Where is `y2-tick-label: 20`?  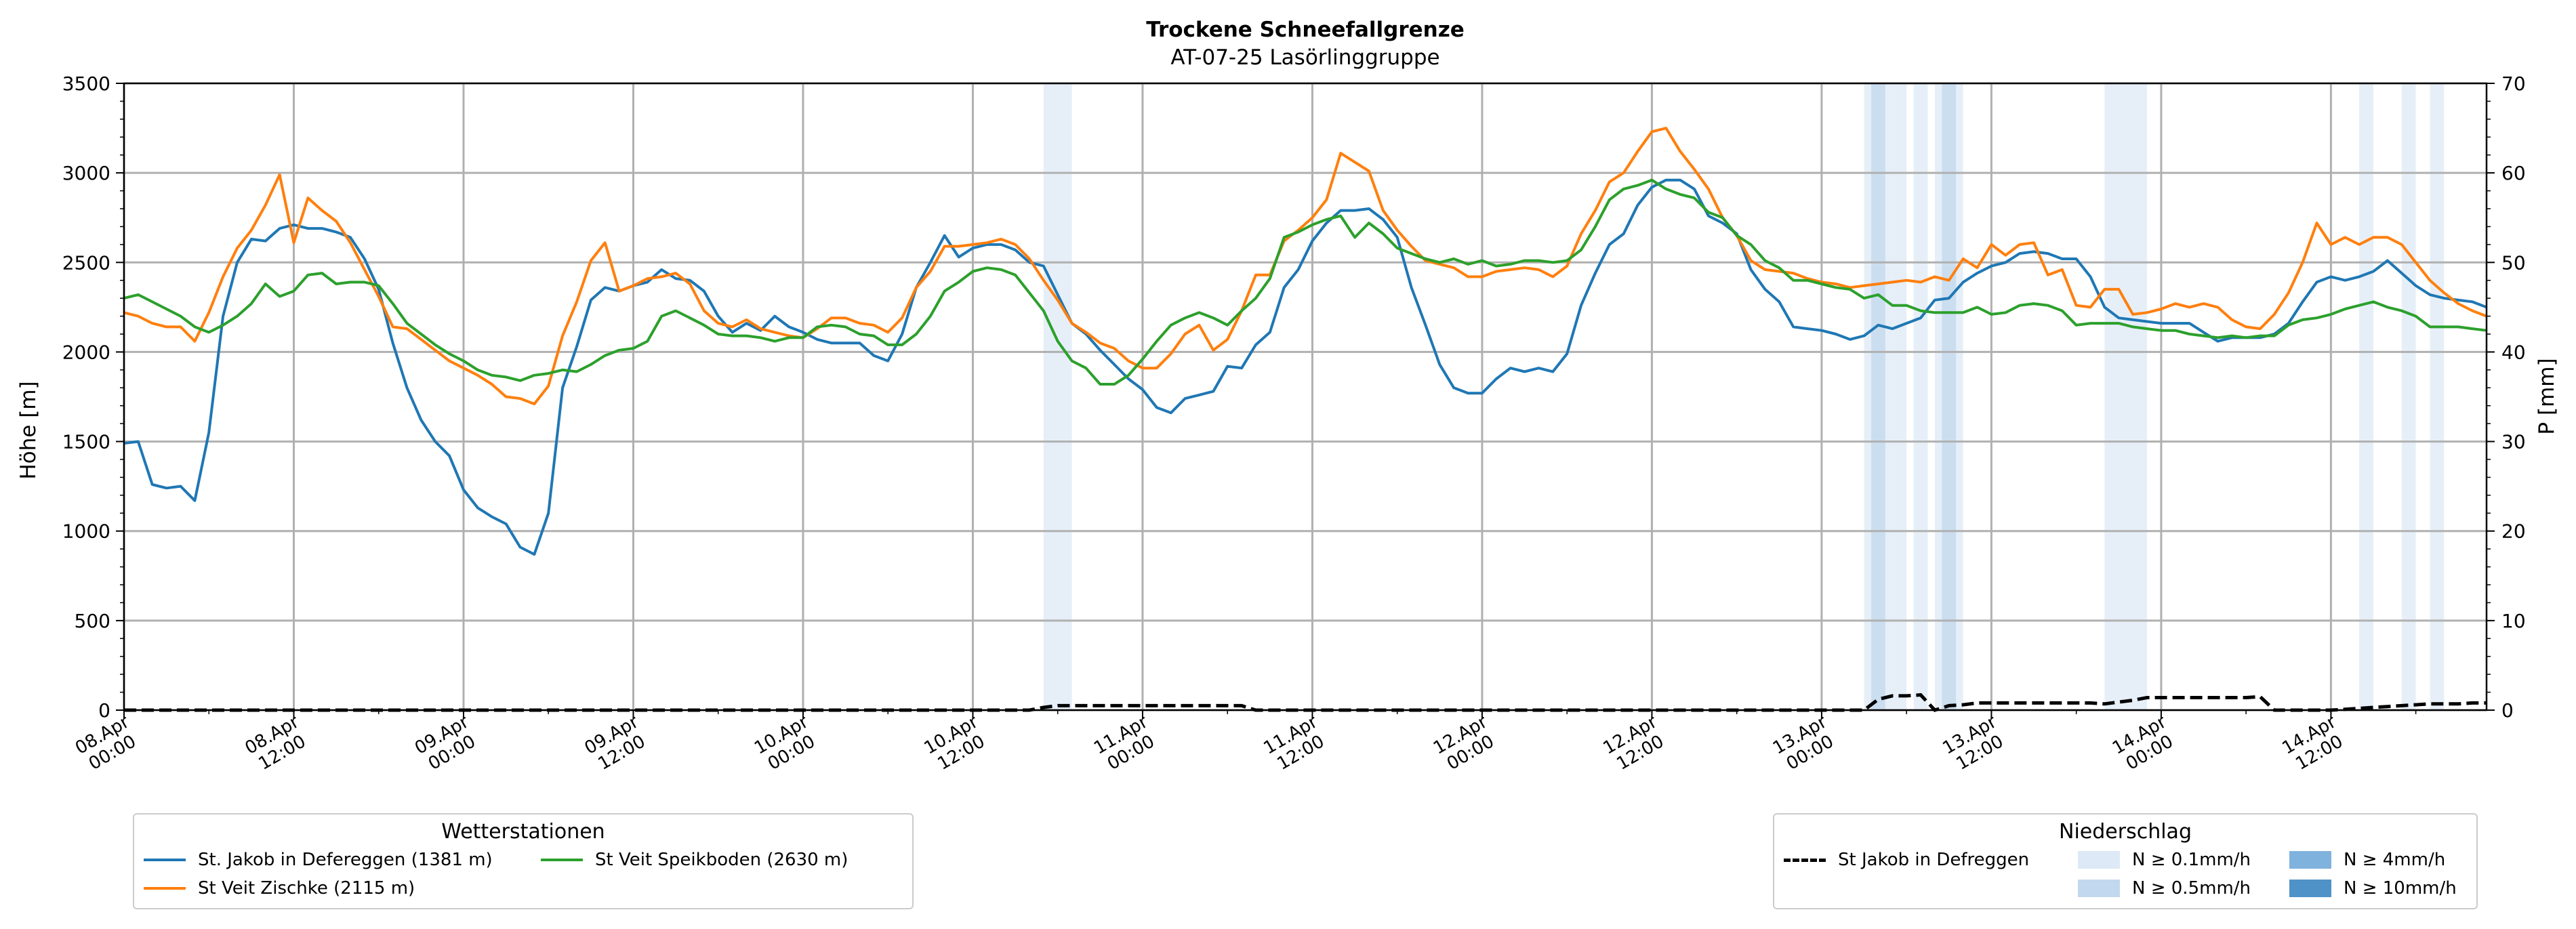 y2-tick-label: 20 is located at coordinates (2514, 531).